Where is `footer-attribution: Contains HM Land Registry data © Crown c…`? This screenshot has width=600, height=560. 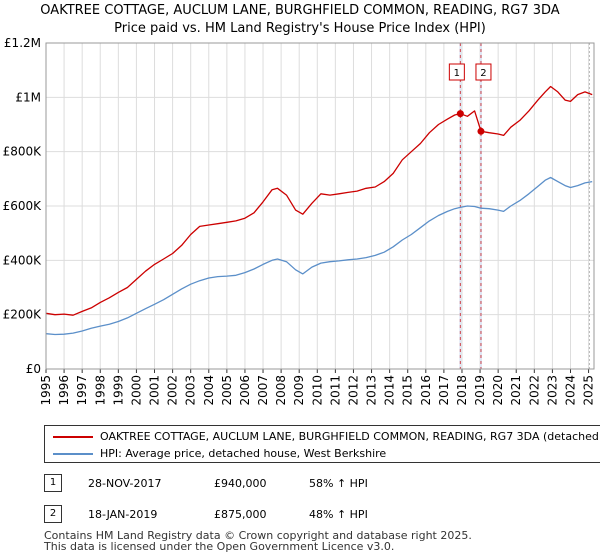
footer-attribution: Contains HM Land Registry data © Crown c… is located at coordinates (258, 541).